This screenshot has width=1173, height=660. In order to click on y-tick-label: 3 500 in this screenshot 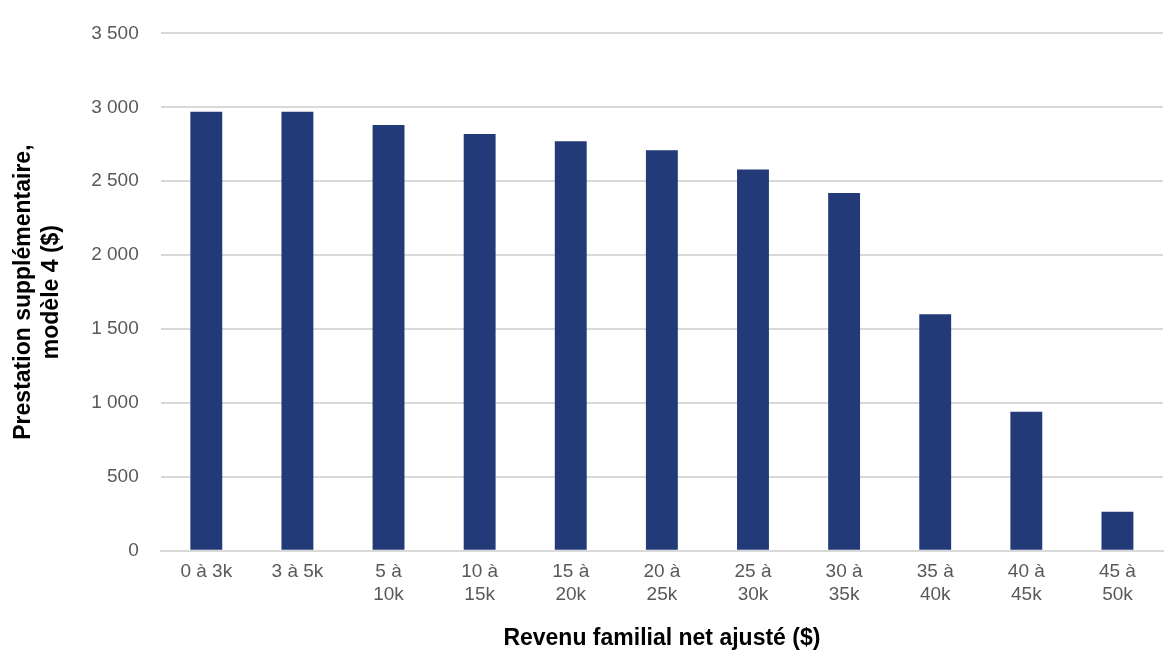, I will do `click(115, 32)`.